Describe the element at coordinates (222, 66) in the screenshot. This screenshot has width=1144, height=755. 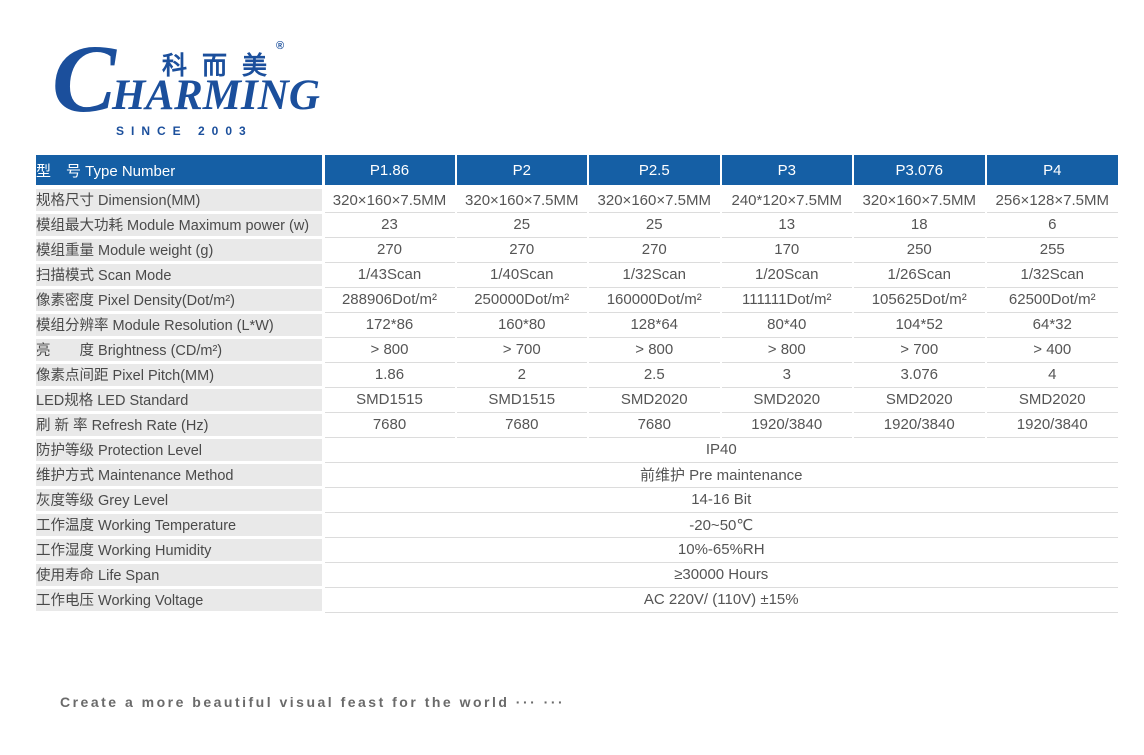
I see `logo-chinese-name: 科而美` at that location.